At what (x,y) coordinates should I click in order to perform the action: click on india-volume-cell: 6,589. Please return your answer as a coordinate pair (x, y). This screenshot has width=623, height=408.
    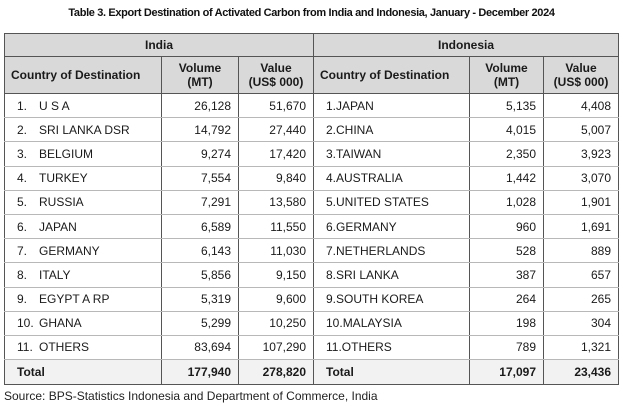
    Looking at the image, I should click on (200, 226).